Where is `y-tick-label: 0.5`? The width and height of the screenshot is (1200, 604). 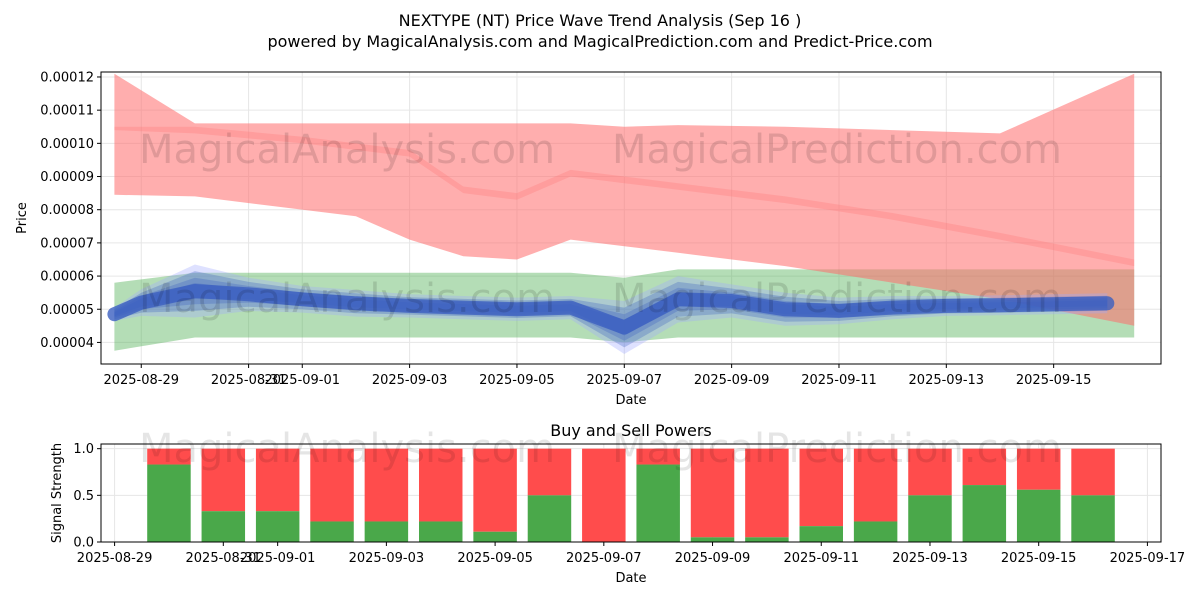 y-tick-label: 0.5 is located at coordinates (83, 496).